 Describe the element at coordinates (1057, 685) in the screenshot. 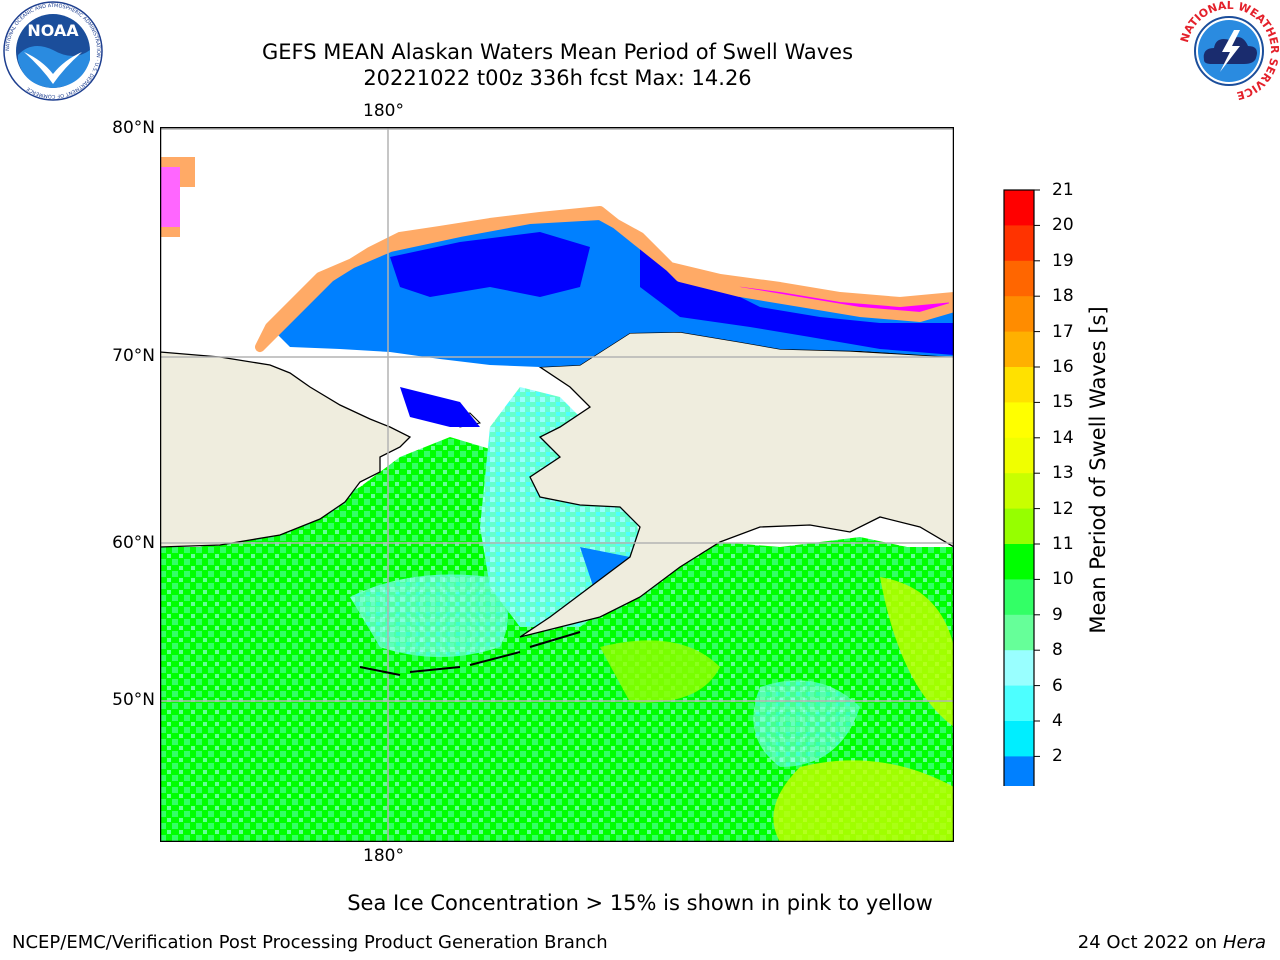

I see `colorbar-tick-label: 6` at that location.